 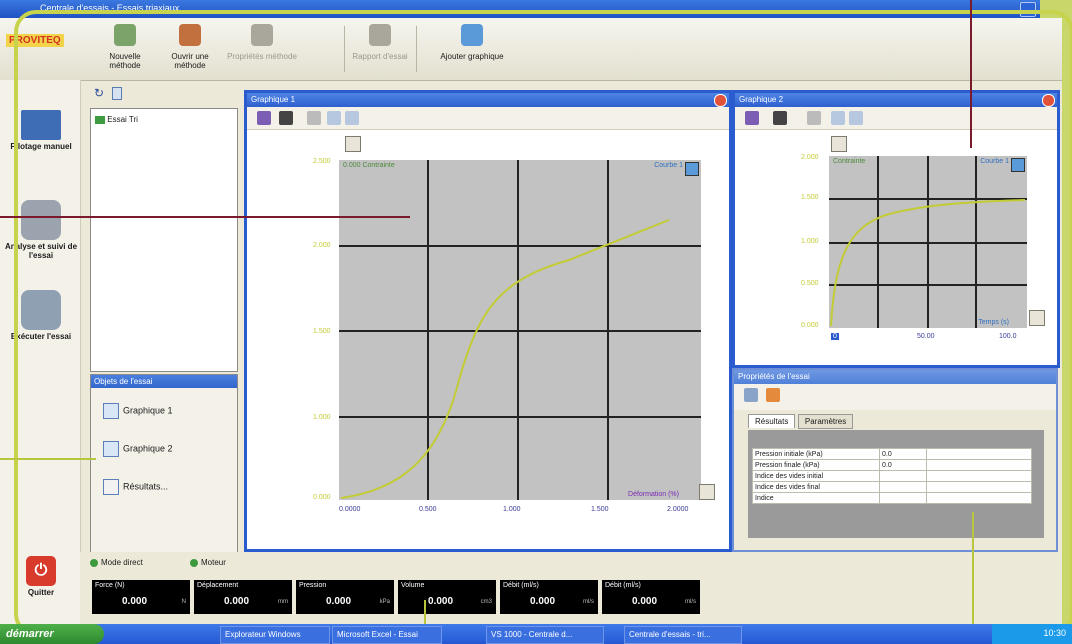 I want to click on start-button: démarrer, so click(x=52, y=634).